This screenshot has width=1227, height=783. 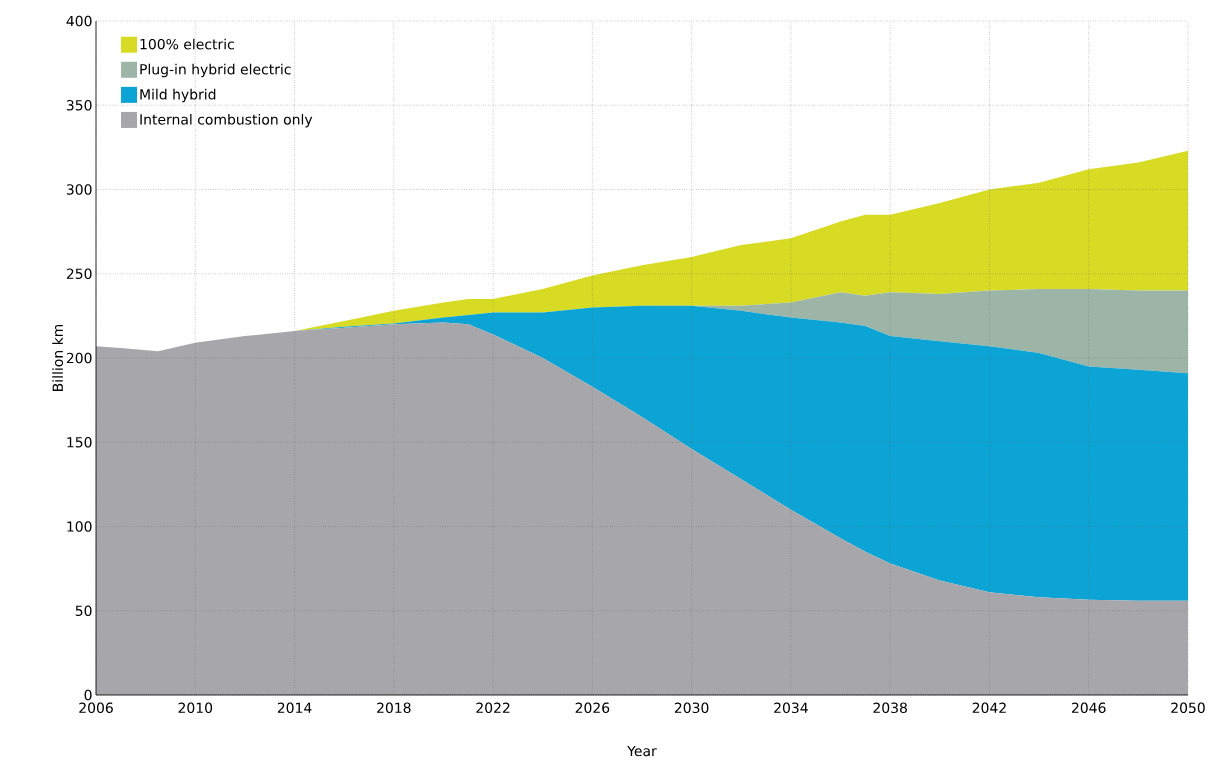 What do you see at coordinates (187, 44) in the screenshot?
I see `legend-label: 100% electric` at bounding box center [187, 44].